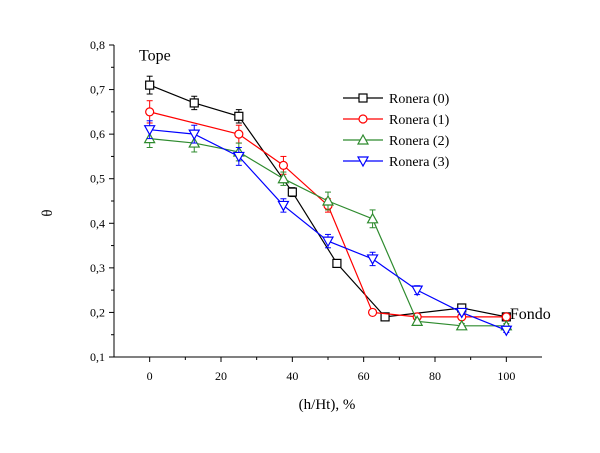  I want to click on y-tick-label: 0,3, so click(97, 268).